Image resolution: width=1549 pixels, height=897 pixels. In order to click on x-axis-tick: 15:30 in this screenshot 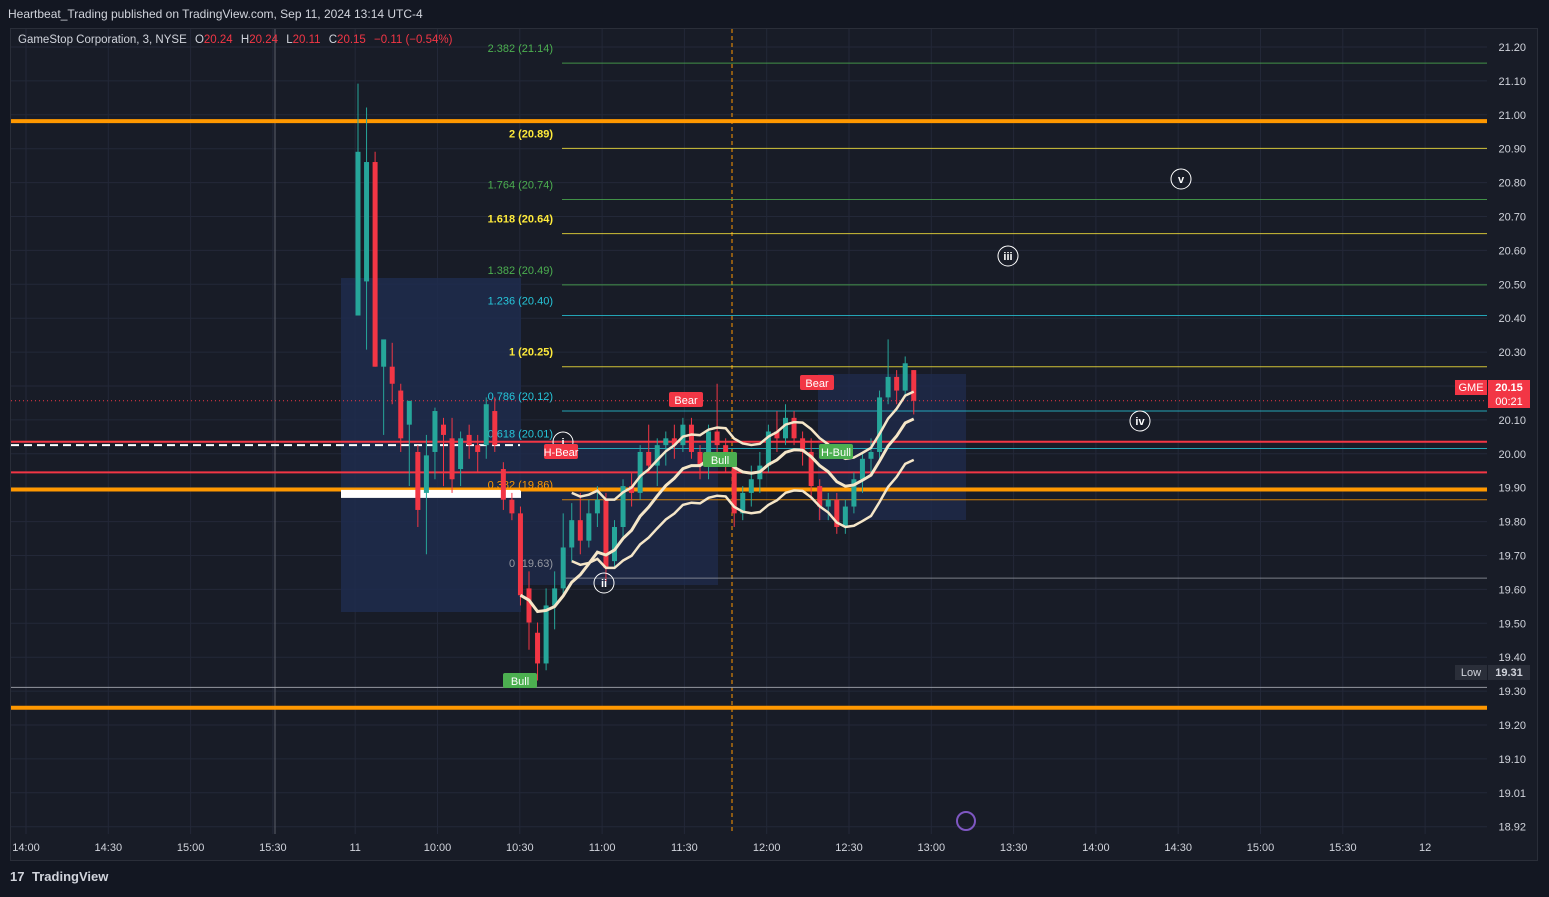, I will do `click(1343, 848)`.